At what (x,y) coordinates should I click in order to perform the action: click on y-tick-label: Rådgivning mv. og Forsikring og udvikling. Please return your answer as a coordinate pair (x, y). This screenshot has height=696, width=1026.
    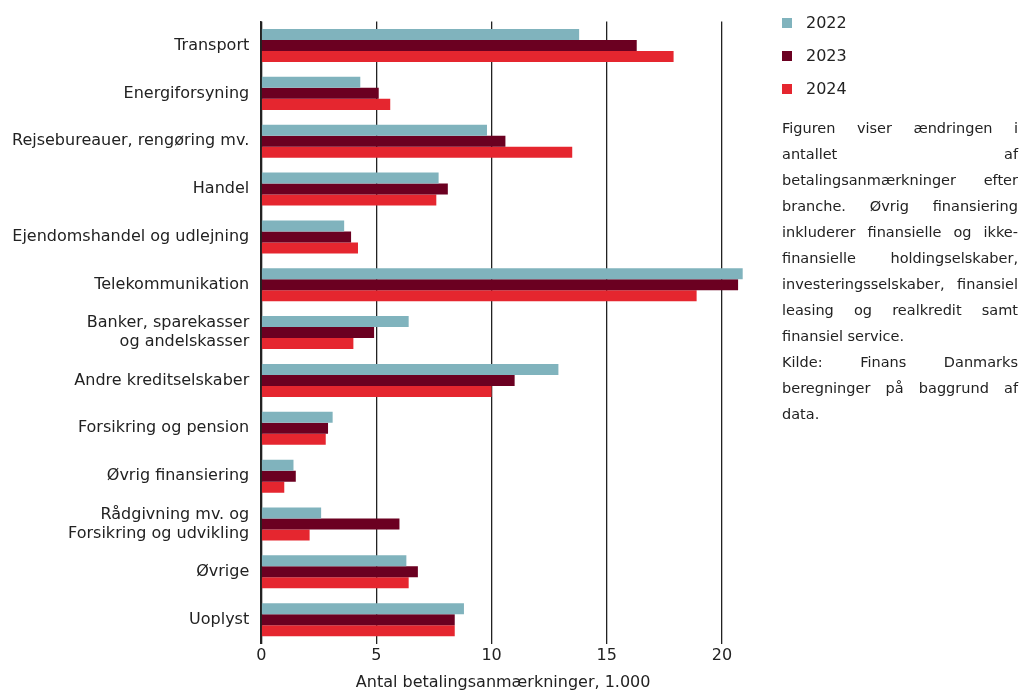
    Looking at the image, I should click on (159, 522).